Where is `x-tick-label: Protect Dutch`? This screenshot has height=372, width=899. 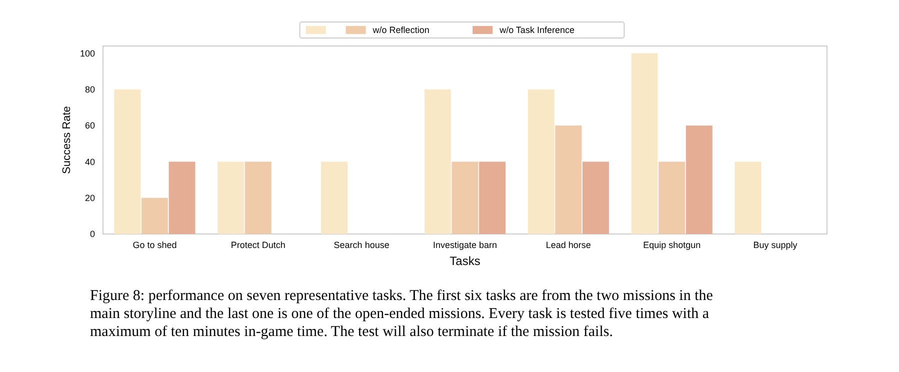 x-tick-label: Protect Dutch is located at coordinates (258, 245).